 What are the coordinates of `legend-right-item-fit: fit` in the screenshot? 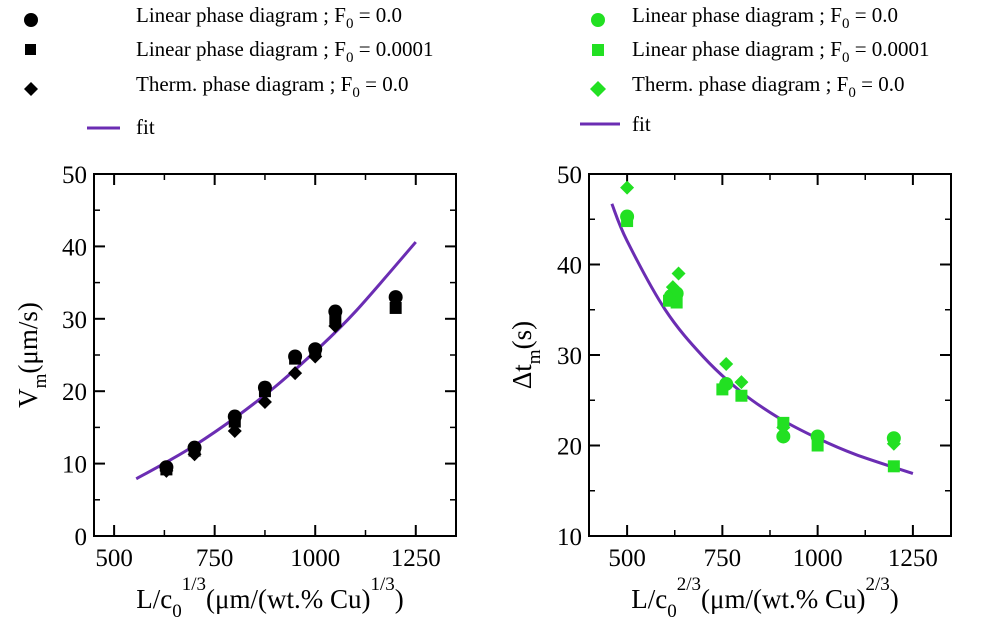 It's located at (615, 124).